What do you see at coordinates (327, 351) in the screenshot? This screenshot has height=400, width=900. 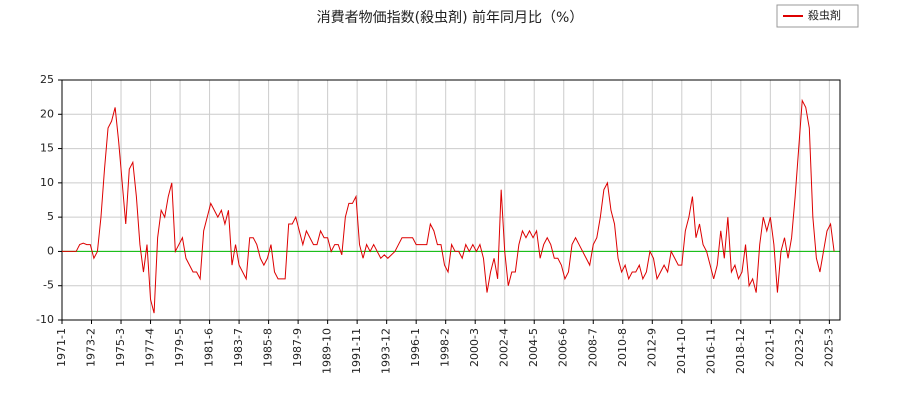 I see `x-tick-label: 1989-10` at bounding box center [327, 351].